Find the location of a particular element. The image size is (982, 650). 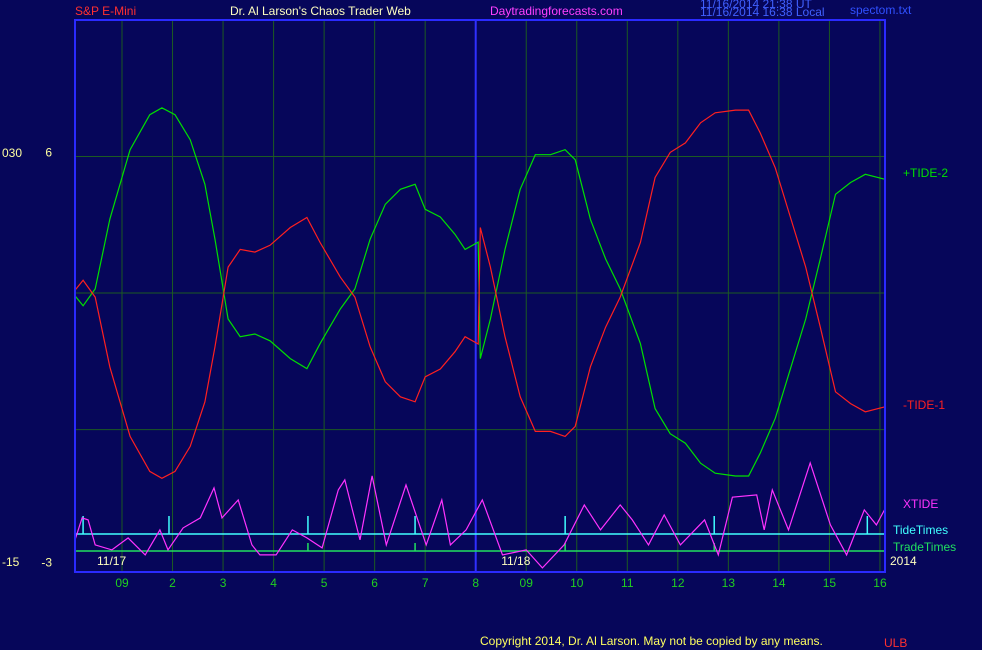

file-name: spectom.txt is located at coordinates (881, 10).